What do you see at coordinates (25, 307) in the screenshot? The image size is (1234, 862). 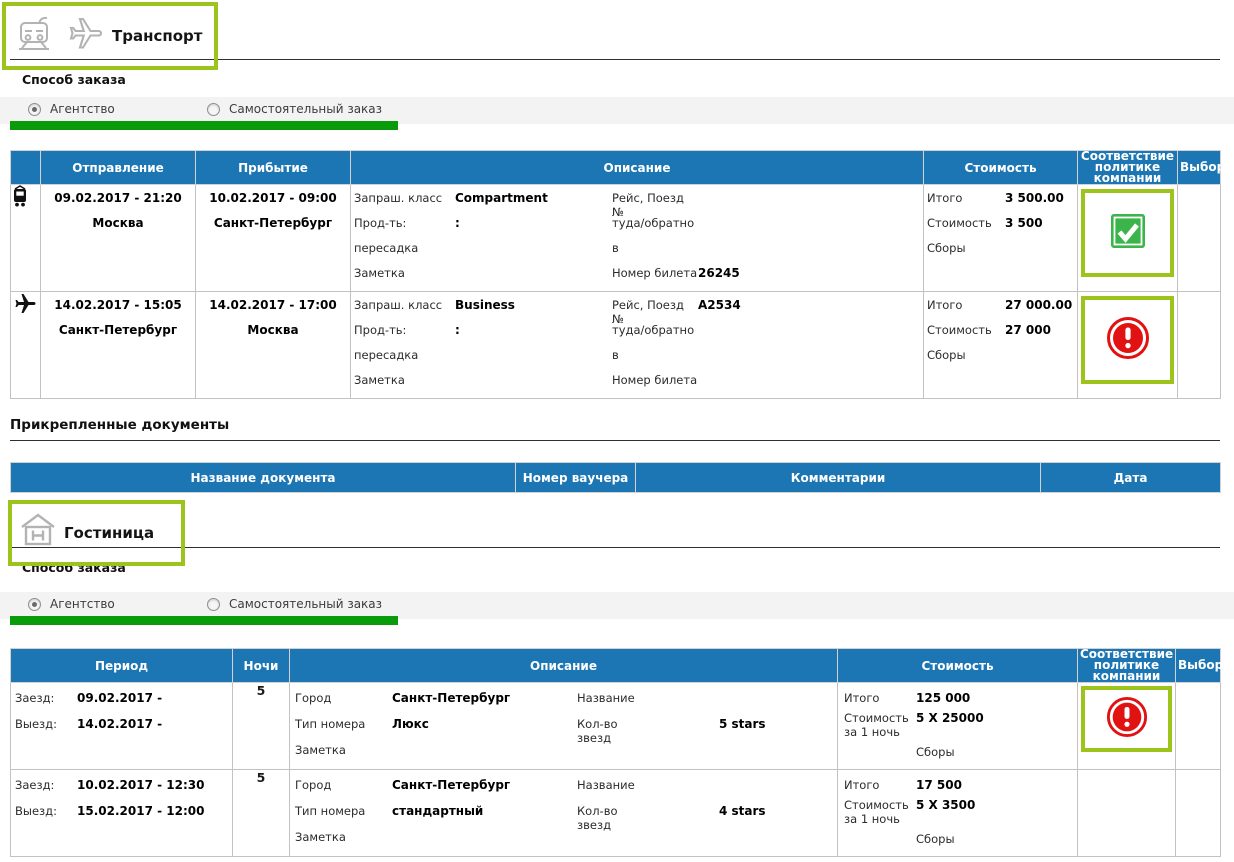 I see `plane-row-icon` at bounding box center [25, 307].